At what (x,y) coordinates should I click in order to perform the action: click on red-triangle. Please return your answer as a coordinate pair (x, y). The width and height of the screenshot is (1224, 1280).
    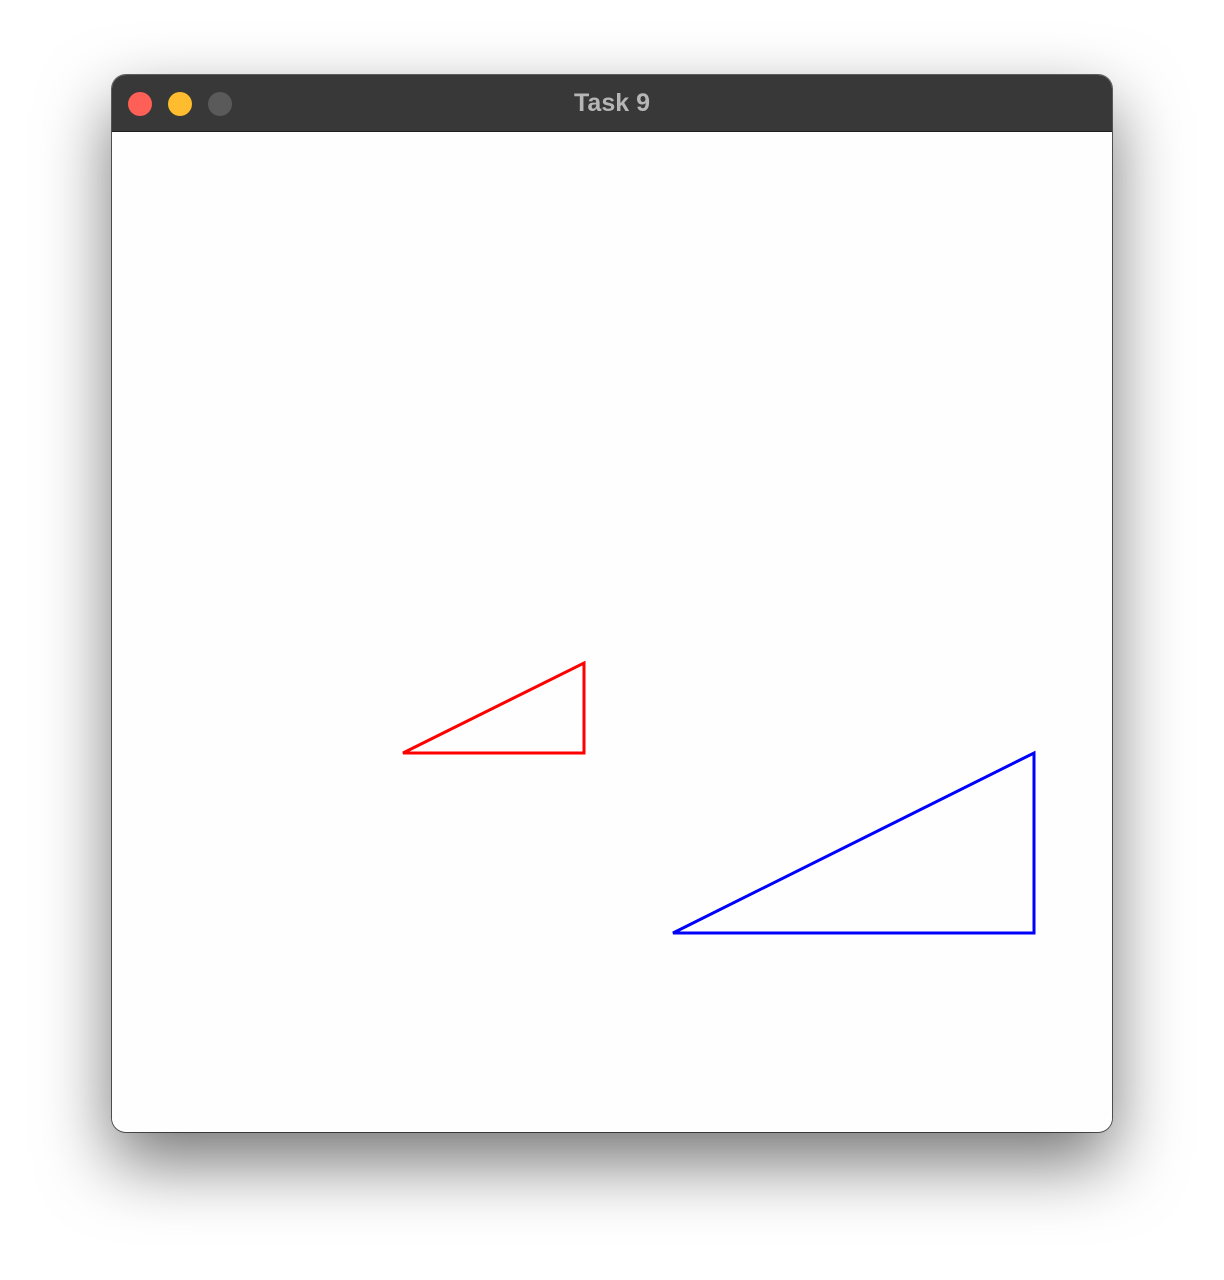
    Looking at the image, I should click on (494, 707).